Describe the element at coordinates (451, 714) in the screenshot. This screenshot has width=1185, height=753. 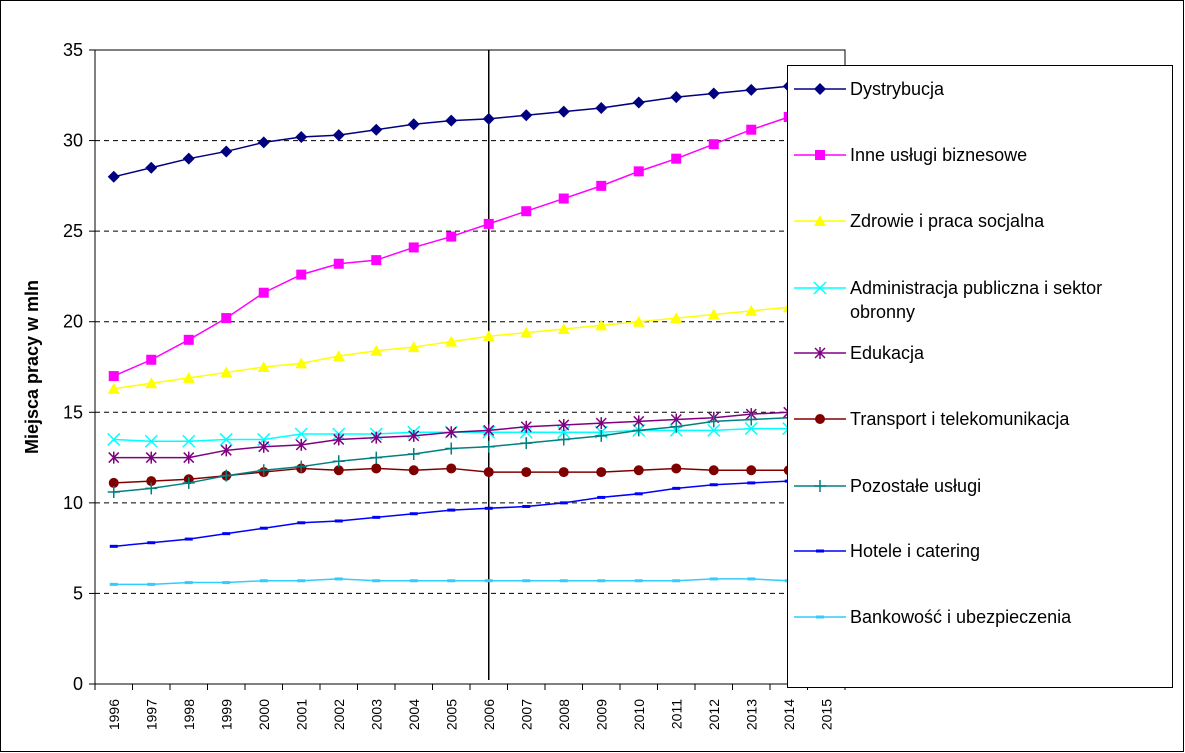
I see `x-tick-label: 2005` at that location.